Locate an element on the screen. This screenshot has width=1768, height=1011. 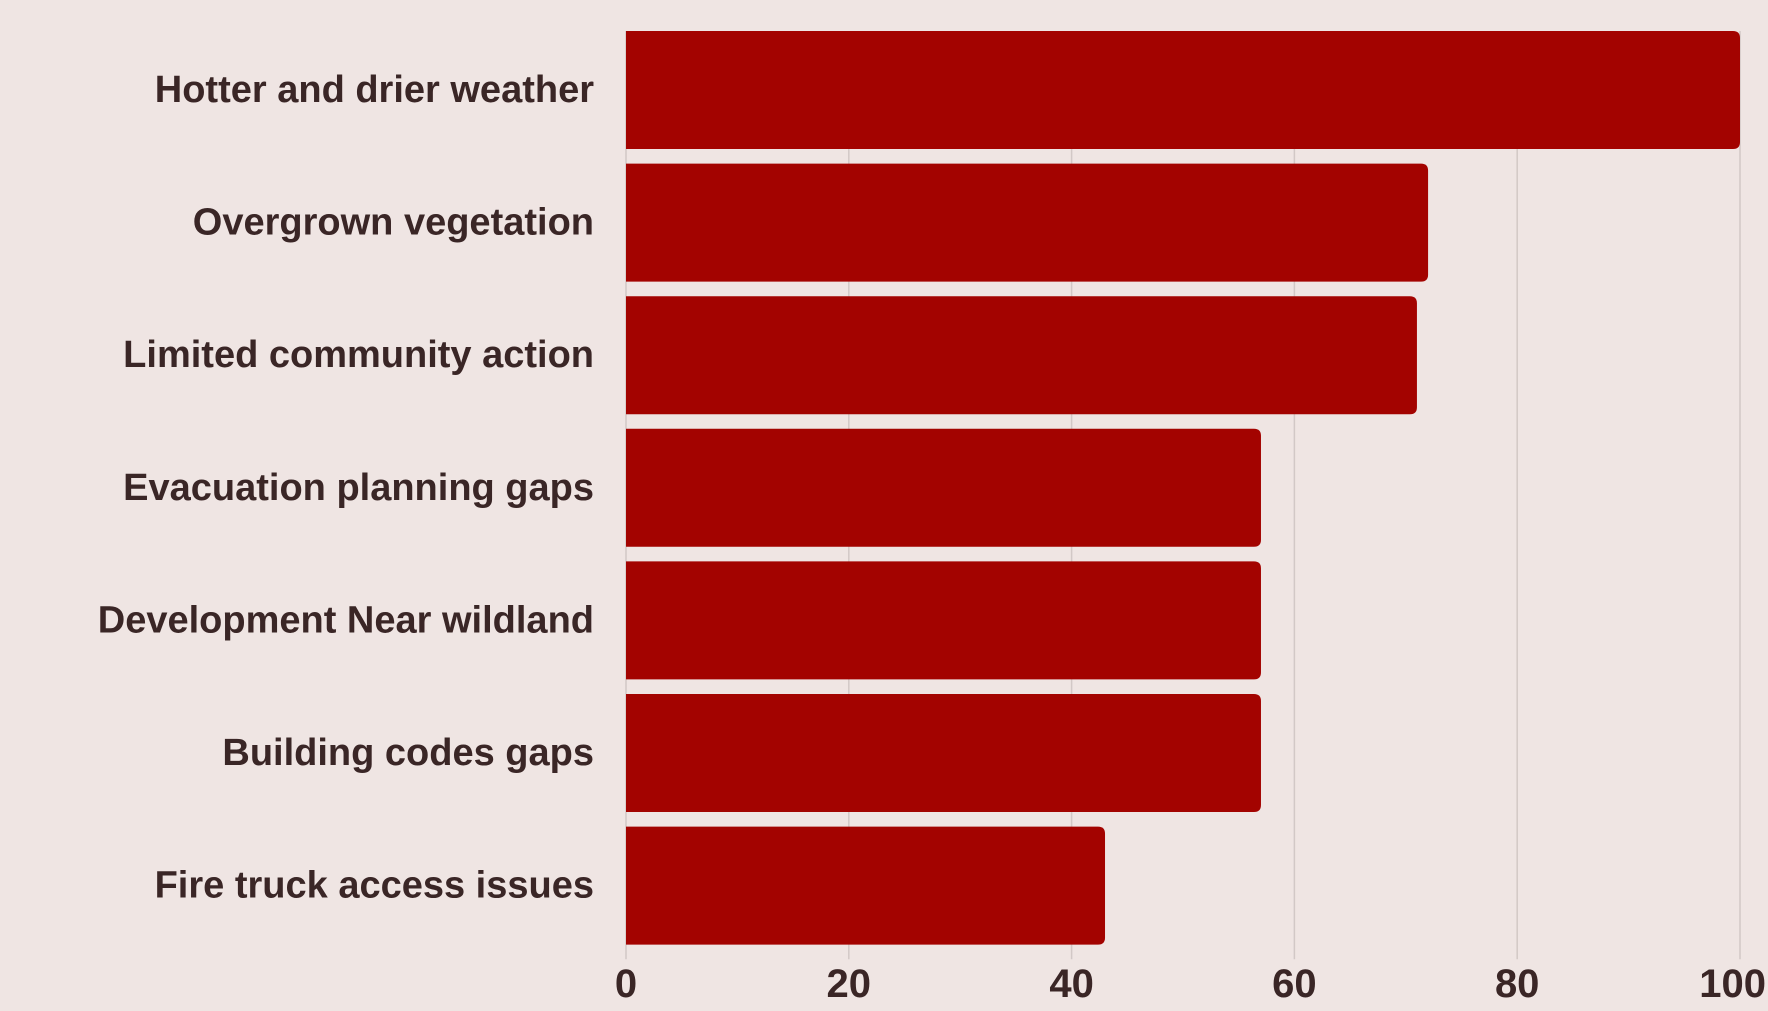
category-label-5: Building codes gaps is located at coordinates (408, 753).